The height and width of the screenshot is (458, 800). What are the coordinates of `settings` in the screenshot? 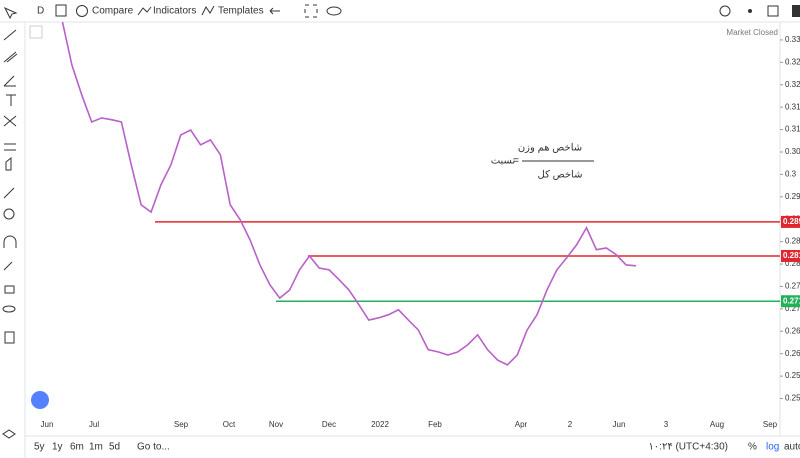 It's located at (725, 11).